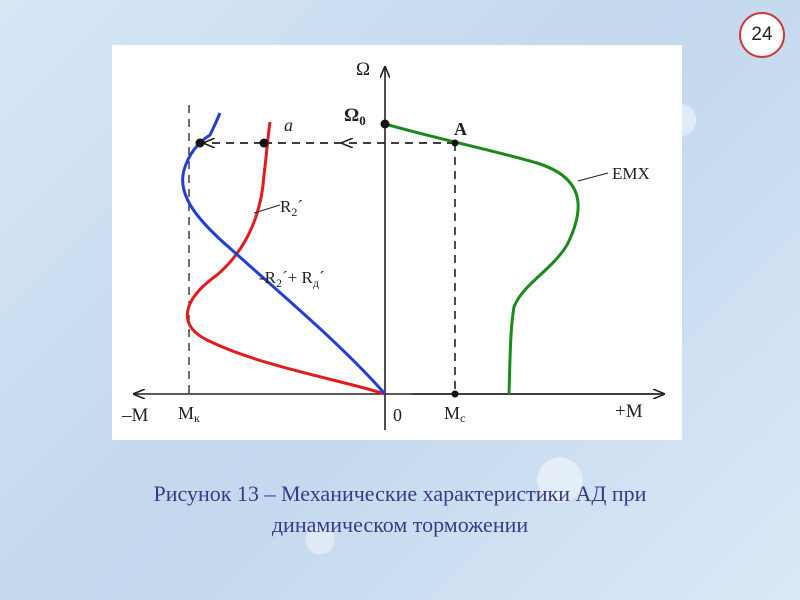 The width and height of the screenshot is (800, 600). What do you see at coordinates (631, 173) in the screenshot?
I see `emx-label: EMX` at bounding box center [631, 173].